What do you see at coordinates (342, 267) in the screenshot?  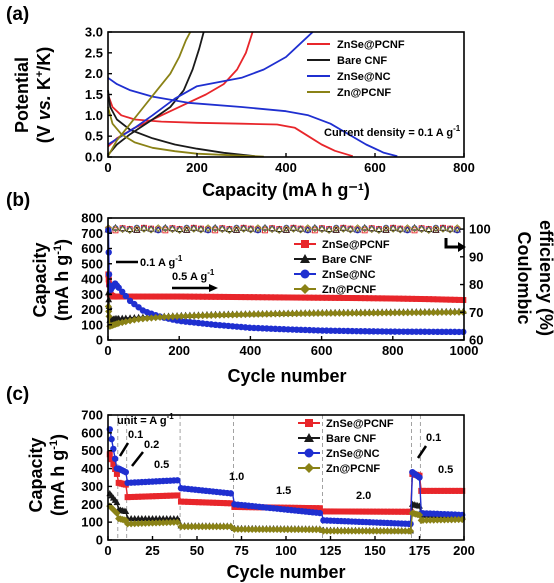 I see `panel-b-legend: ZnSe@PCNF Bare CNF ZnSe@NC Zn@PCNF` at bounding box center [342, 267].